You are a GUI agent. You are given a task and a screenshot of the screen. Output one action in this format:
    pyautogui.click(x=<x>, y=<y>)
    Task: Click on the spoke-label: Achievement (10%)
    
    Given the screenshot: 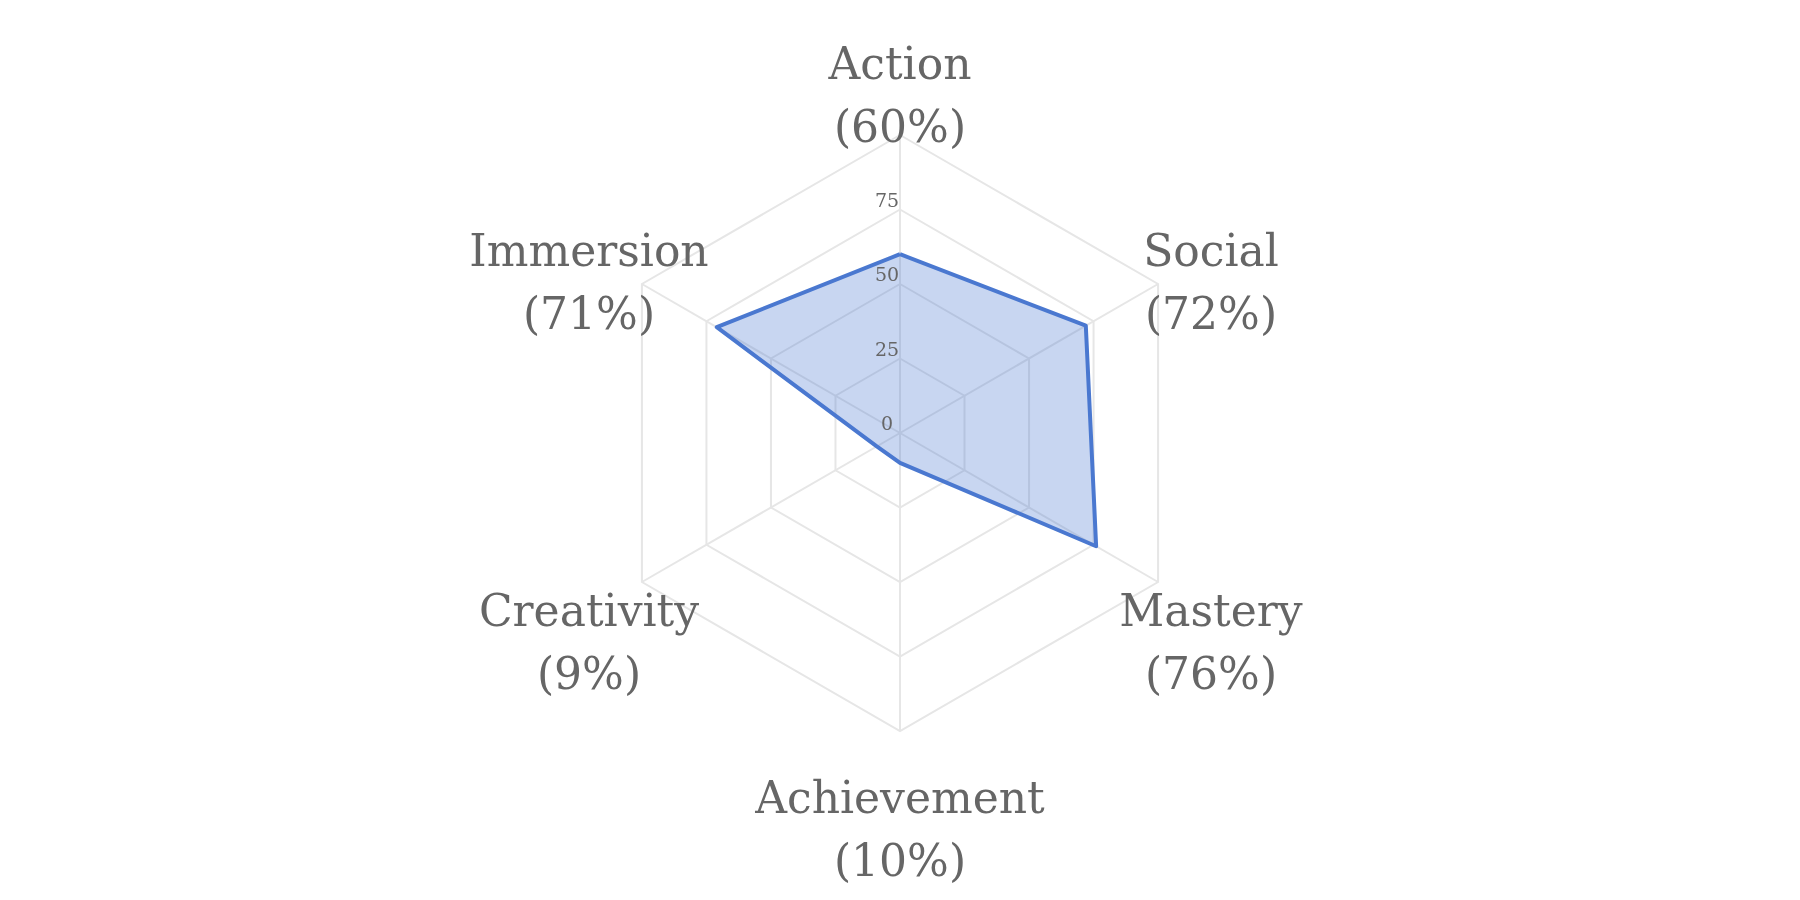 What is the action you would take?
    pyautogui.click(x=900, y=828)
    